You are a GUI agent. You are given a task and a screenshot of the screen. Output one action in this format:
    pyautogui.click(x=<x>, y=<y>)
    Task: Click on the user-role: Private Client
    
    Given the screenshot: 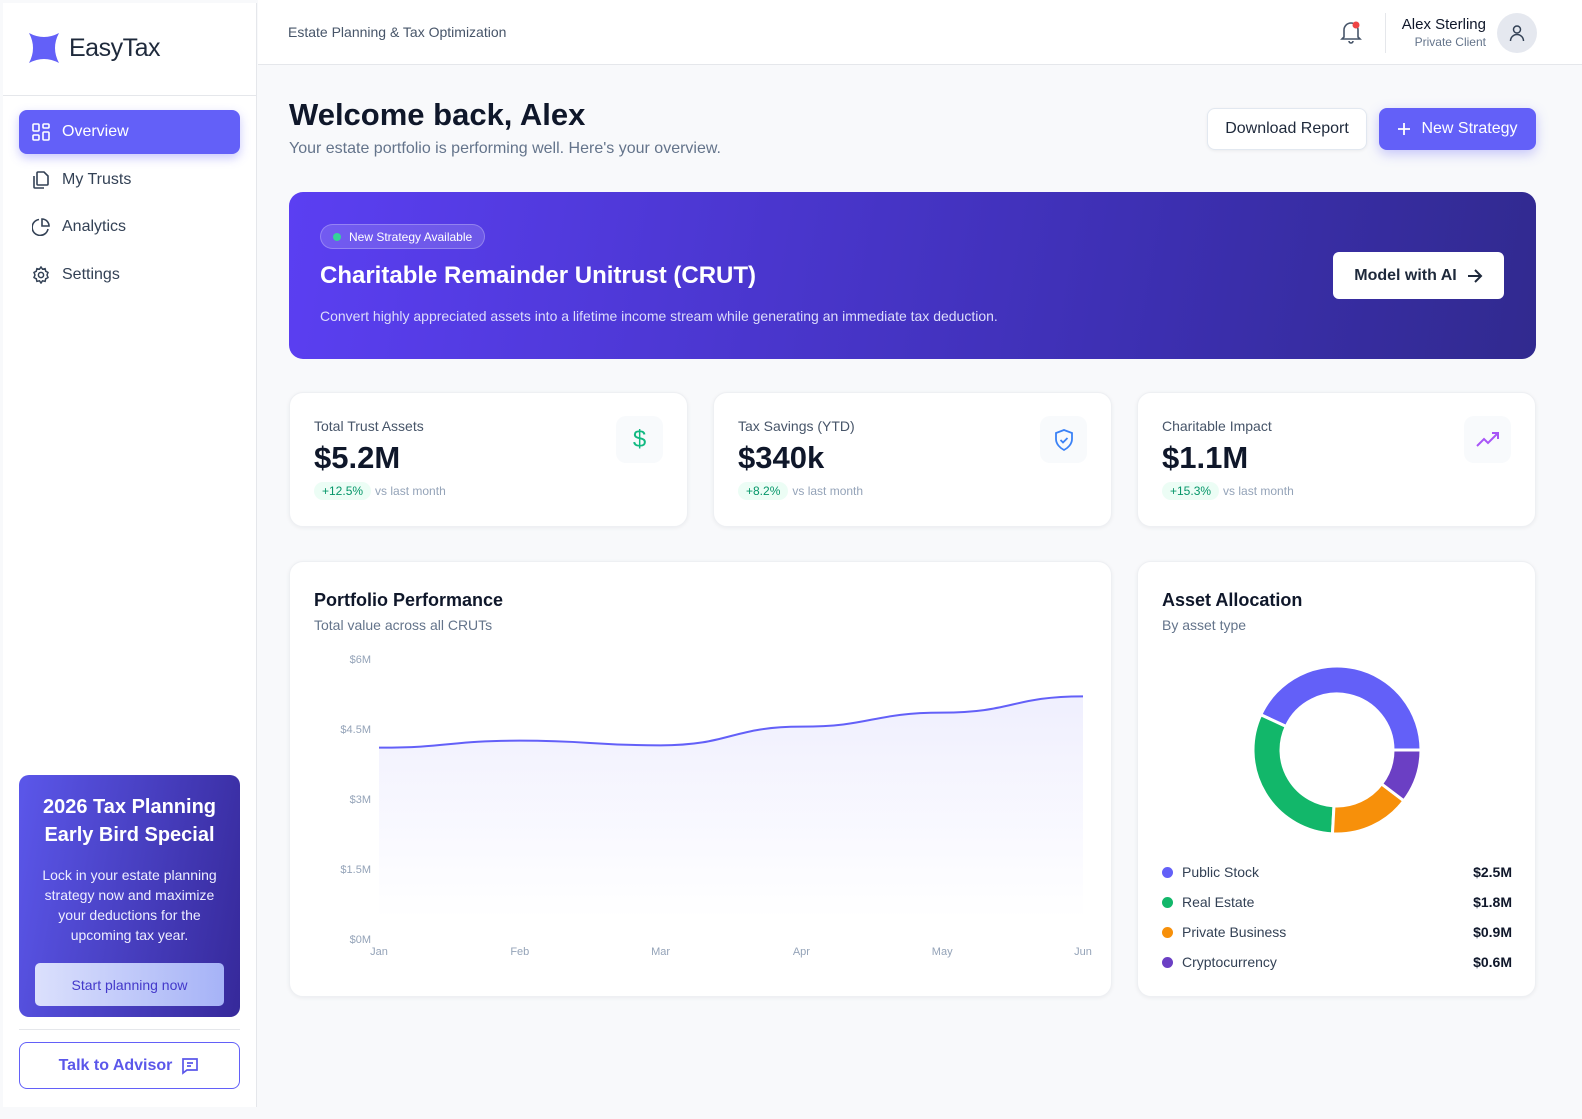 What is the action you would take?
    pyautogui.click(x=1450, y=42)
    